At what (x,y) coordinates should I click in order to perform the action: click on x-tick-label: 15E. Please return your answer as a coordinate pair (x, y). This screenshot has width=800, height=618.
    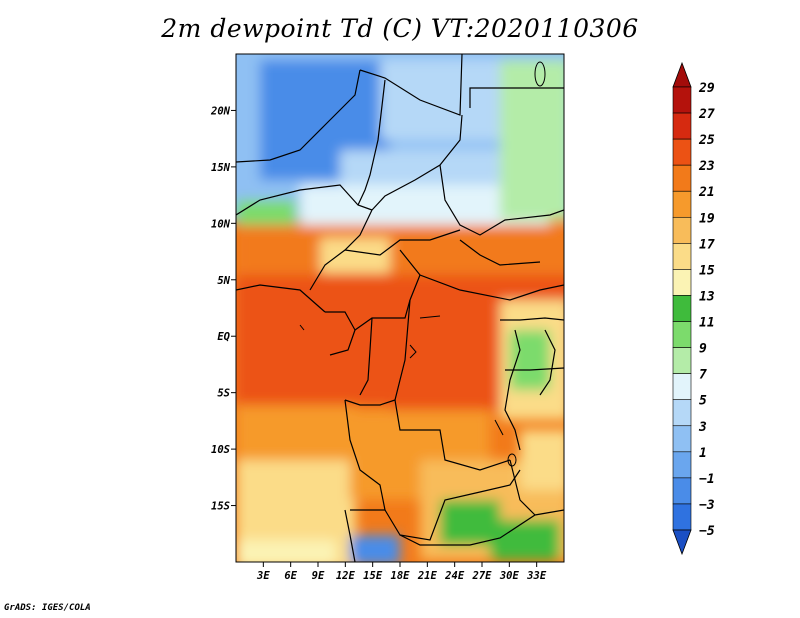
    Looking at the image, I should click on (373, 576).